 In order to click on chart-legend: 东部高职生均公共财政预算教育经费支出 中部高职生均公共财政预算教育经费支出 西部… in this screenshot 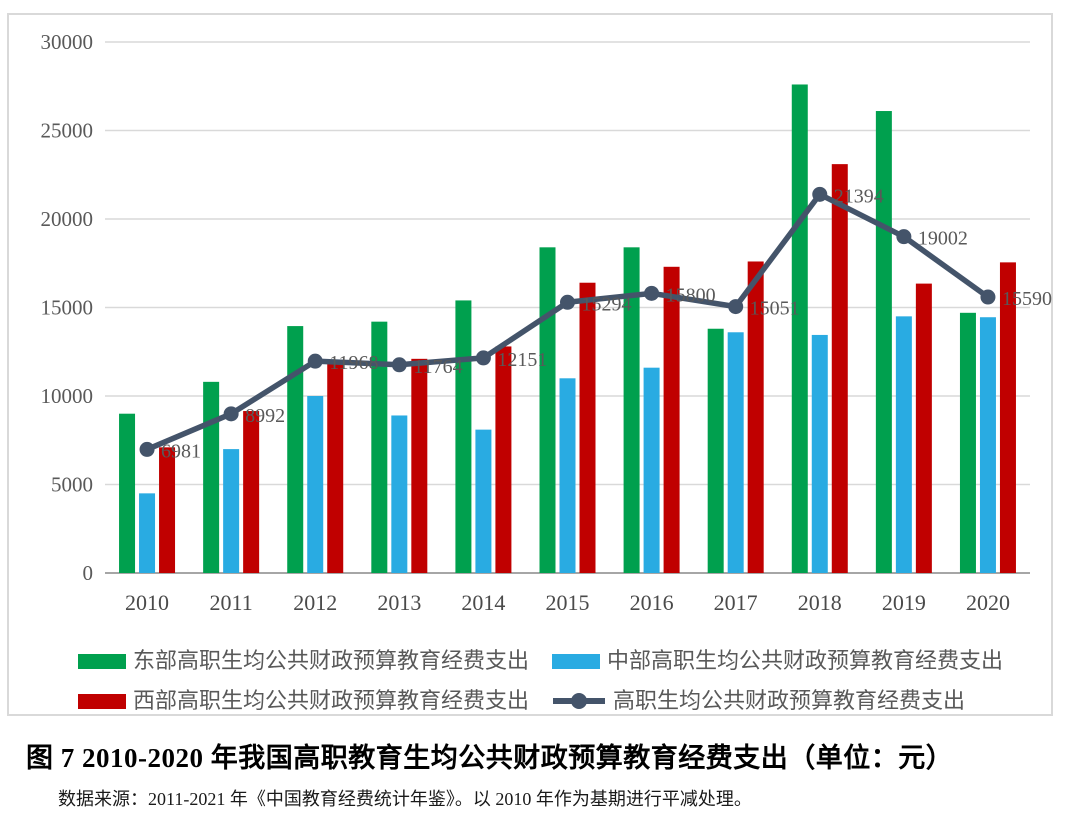, I will do `click(558, 681)`.